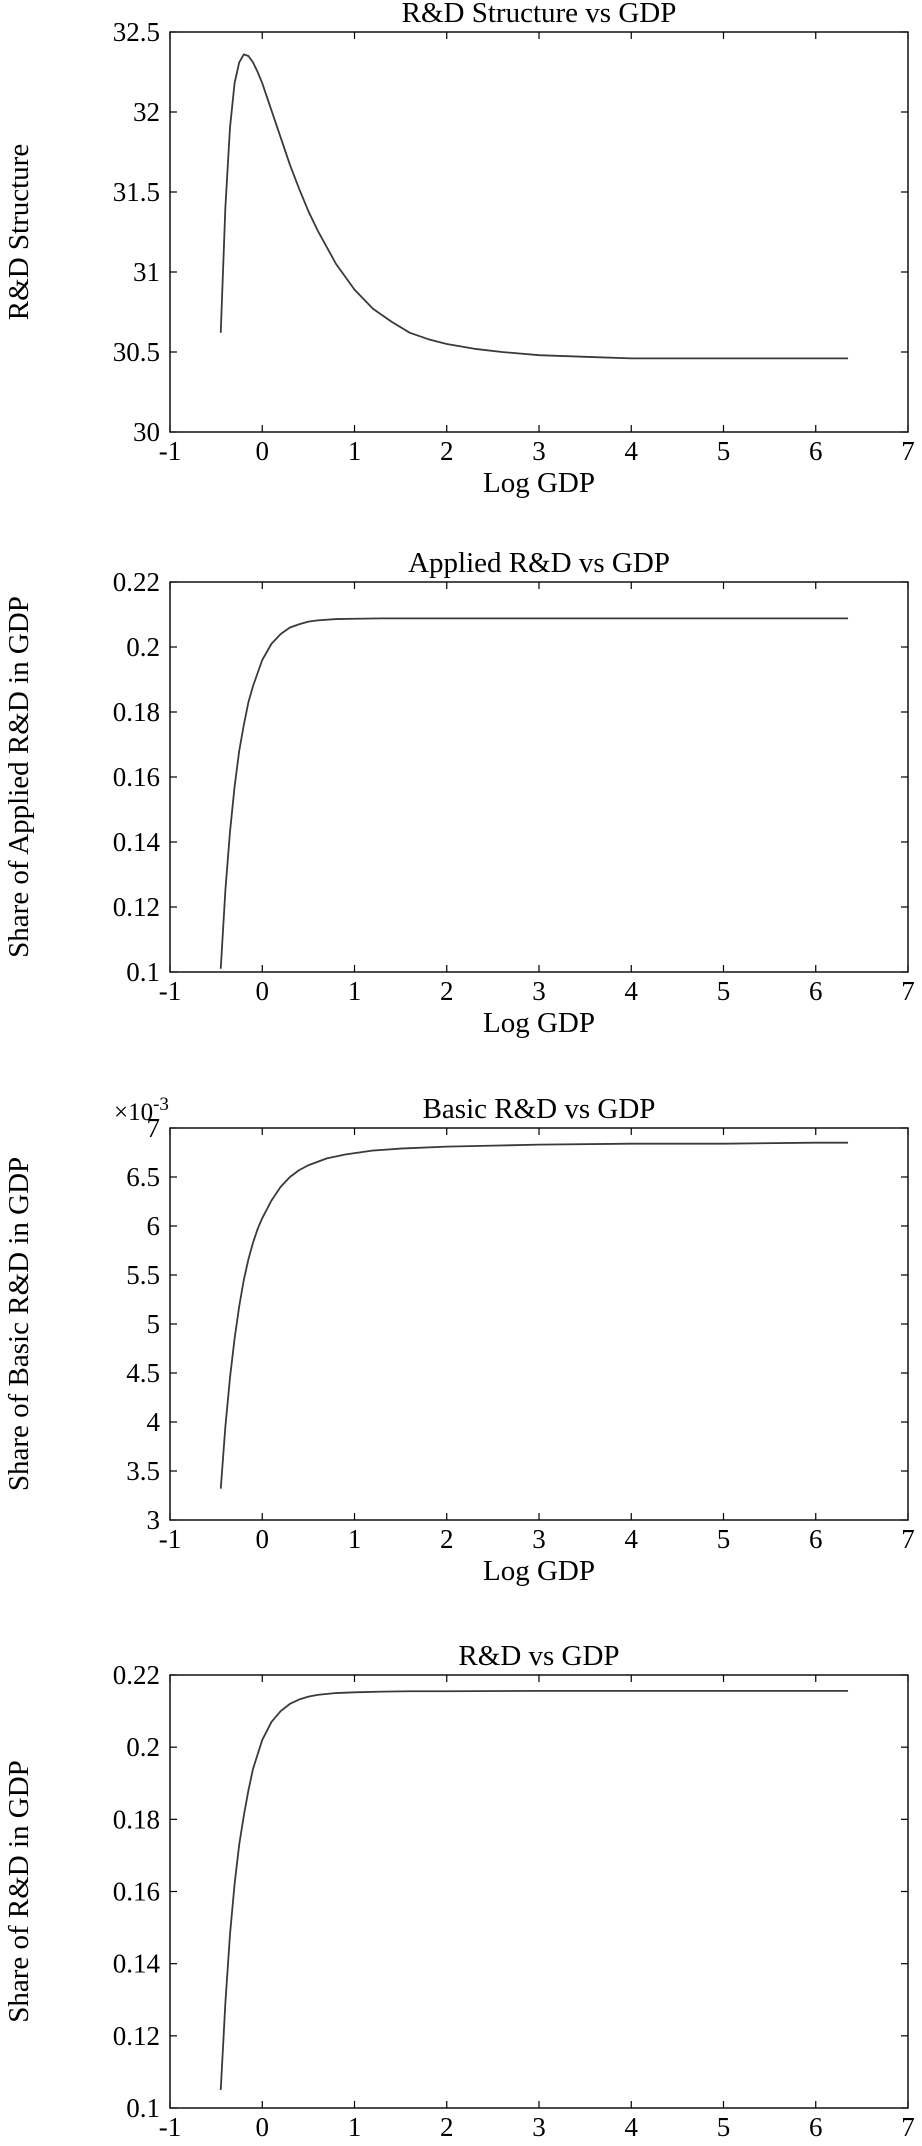 The image size is (922, 2146). I want to click on y-tick-label: 6, so click(154, 1226).